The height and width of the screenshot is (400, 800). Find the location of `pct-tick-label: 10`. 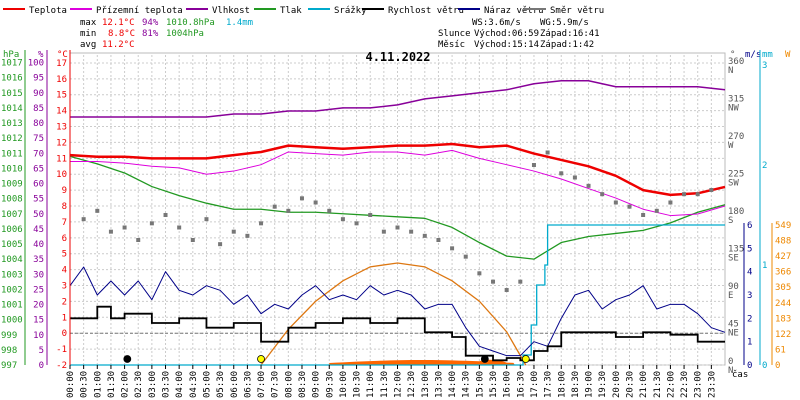

pct-tick-label: 10 is located at coordinates (38, 336).